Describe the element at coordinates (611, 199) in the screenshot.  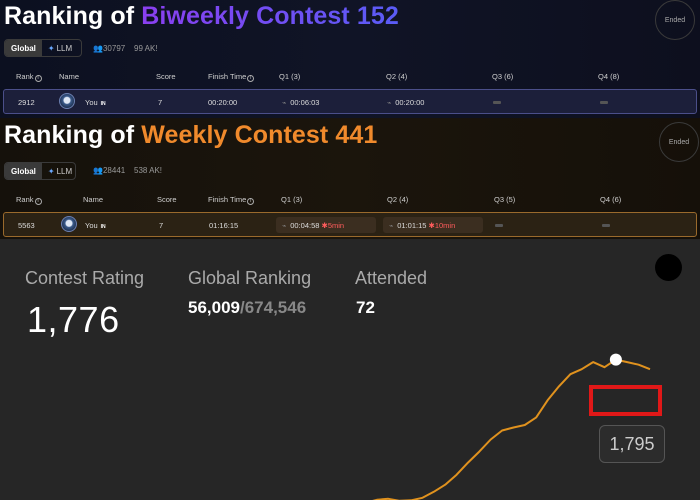
I see `header-q4: Q4 (6)` at that location.